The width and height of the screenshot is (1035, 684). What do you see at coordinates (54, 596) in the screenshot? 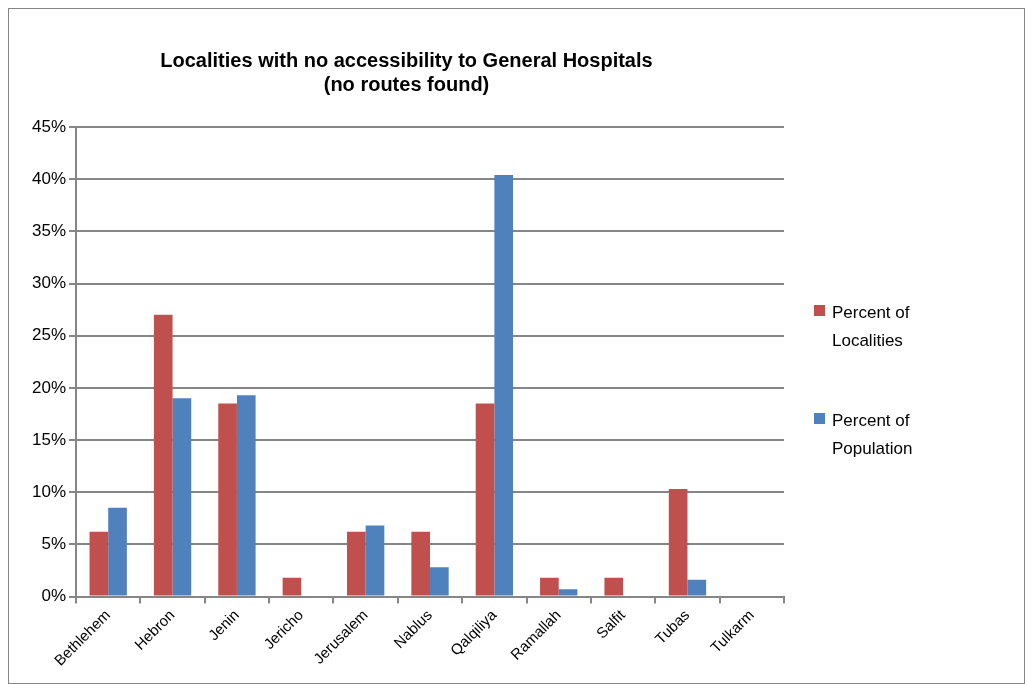
I see `y-tick-label: 0%` at bounding box center [54, 596].